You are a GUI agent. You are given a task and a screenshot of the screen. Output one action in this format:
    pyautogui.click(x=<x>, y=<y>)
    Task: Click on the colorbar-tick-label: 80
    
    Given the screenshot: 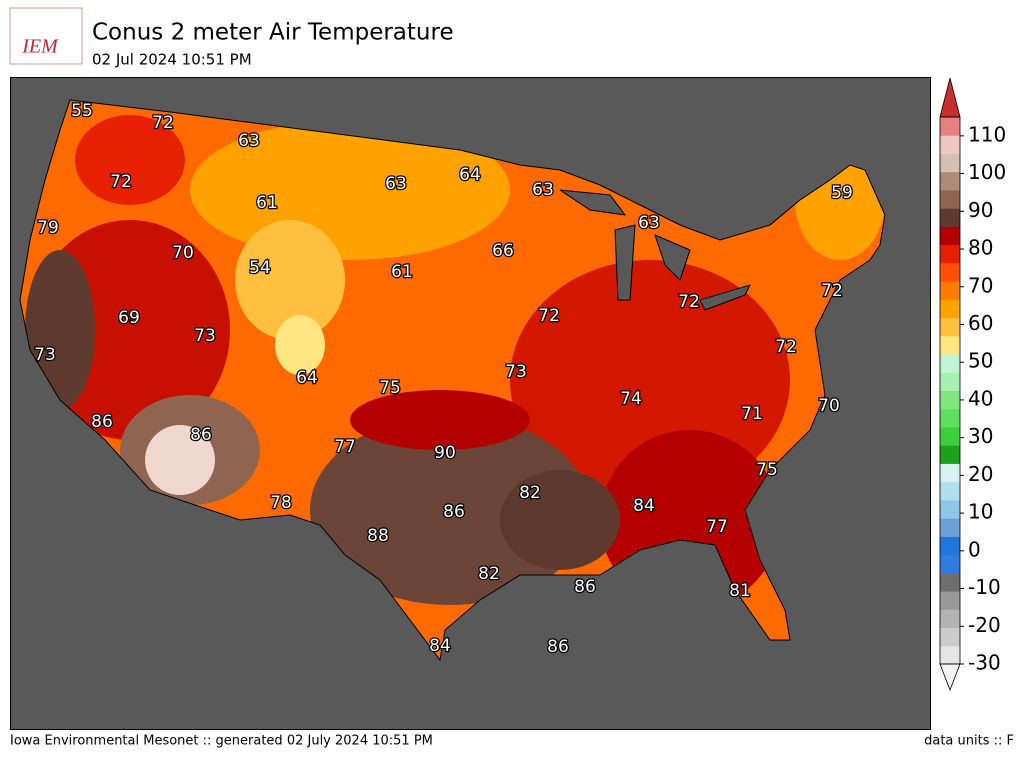 What is the action you would take?
    pyautogui.click(x=980, y=248)
    